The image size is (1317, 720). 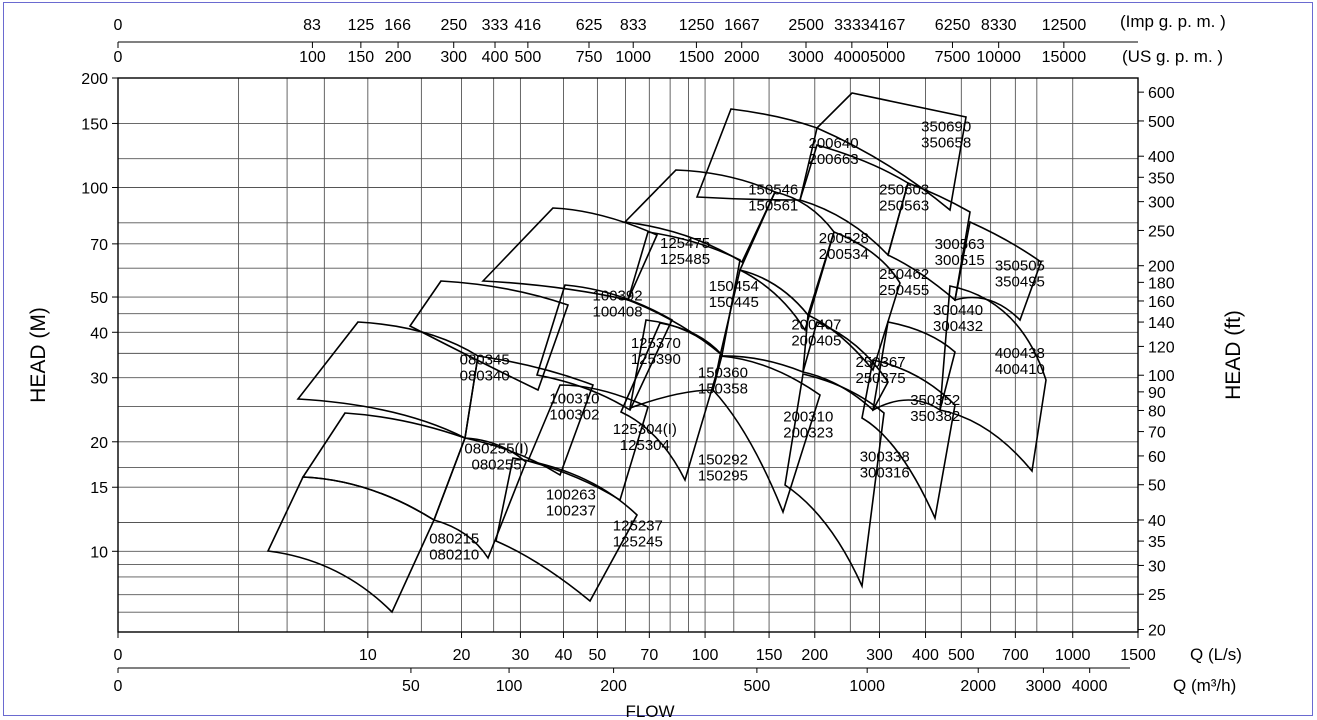 What do you see at coordinates (38, 355) in the screenshot?
I see `y-axis-title-left: HEAD (M)` at bounding box center [38, 355].